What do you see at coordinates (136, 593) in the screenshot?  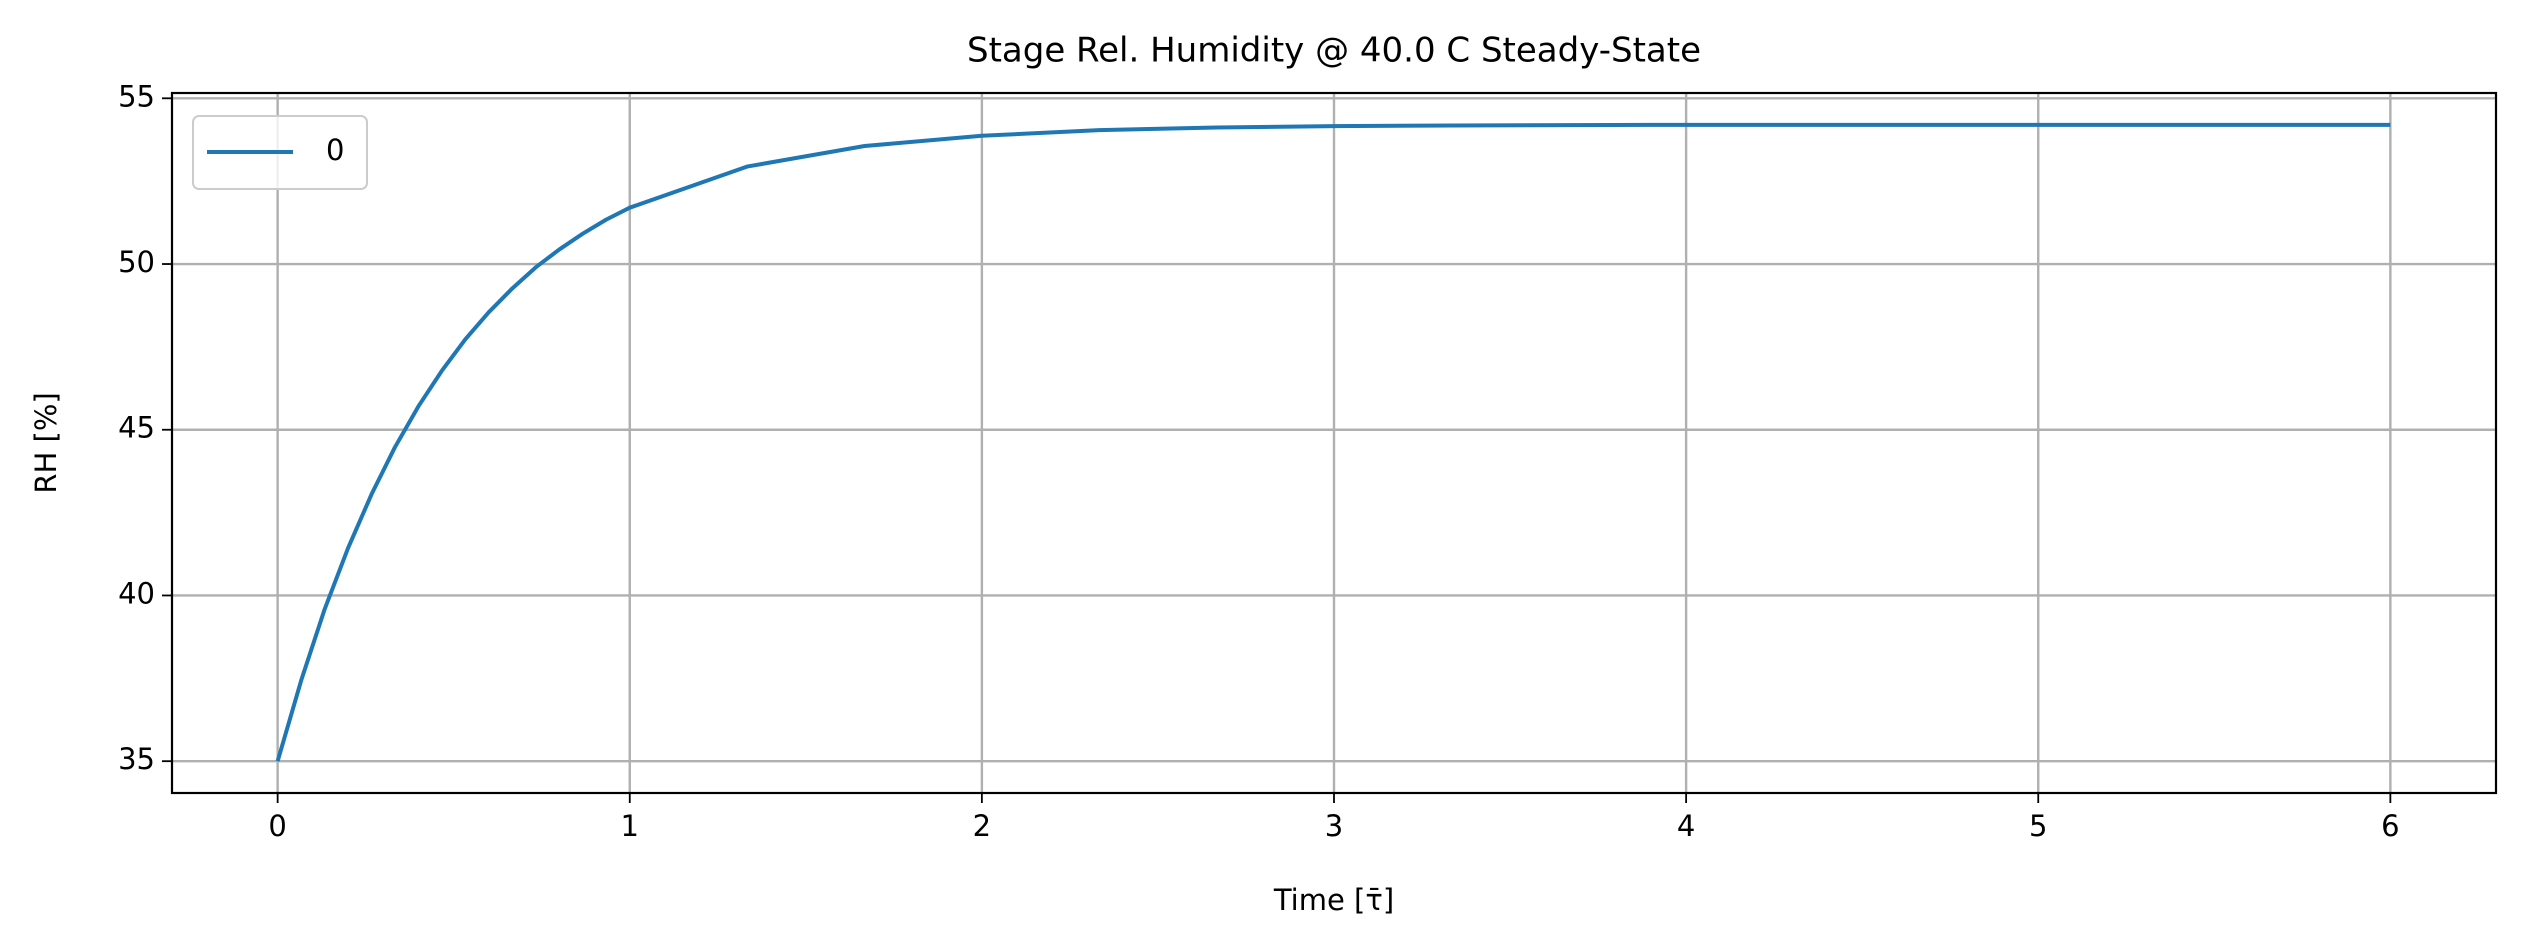 I see `y-tick-label: 40` at bounding box center [136, 593].